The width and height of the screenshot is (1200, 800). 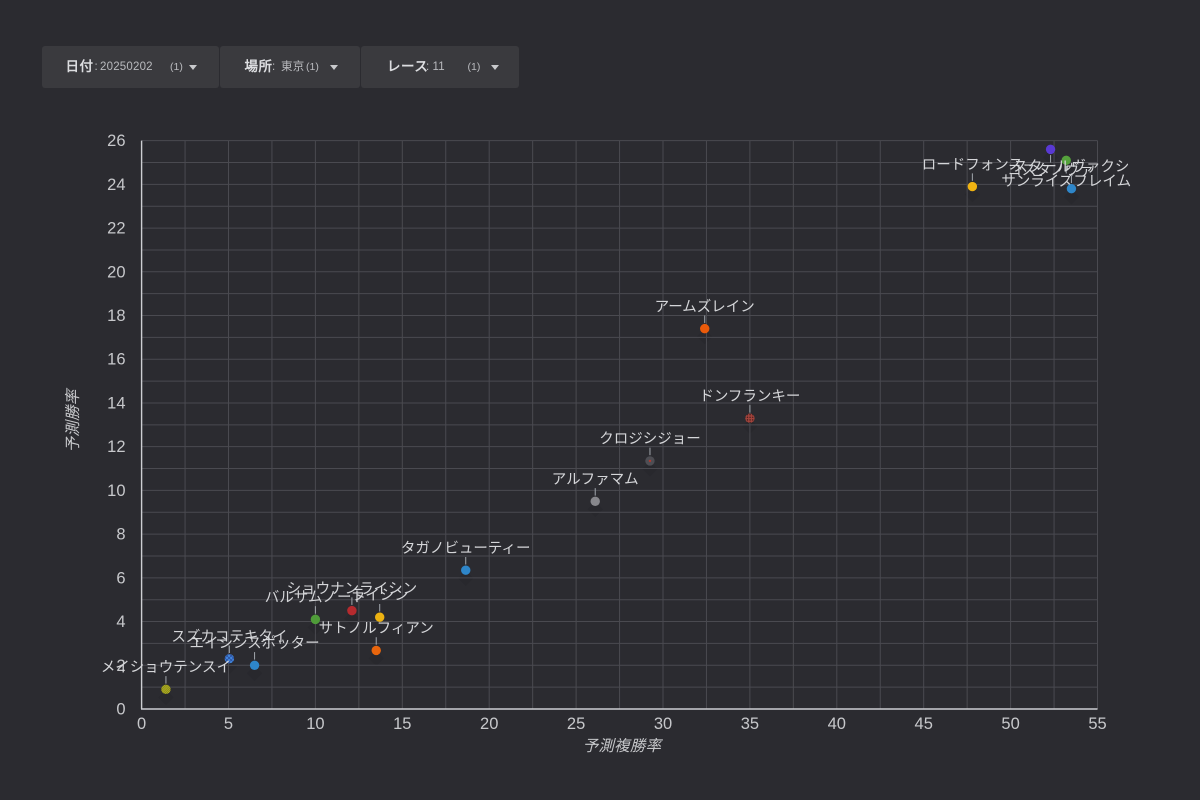 What do you see at coordinates (141, 724) in the screenshot?
I see `x-tick-label: 0` at bounding box center [141, 724].